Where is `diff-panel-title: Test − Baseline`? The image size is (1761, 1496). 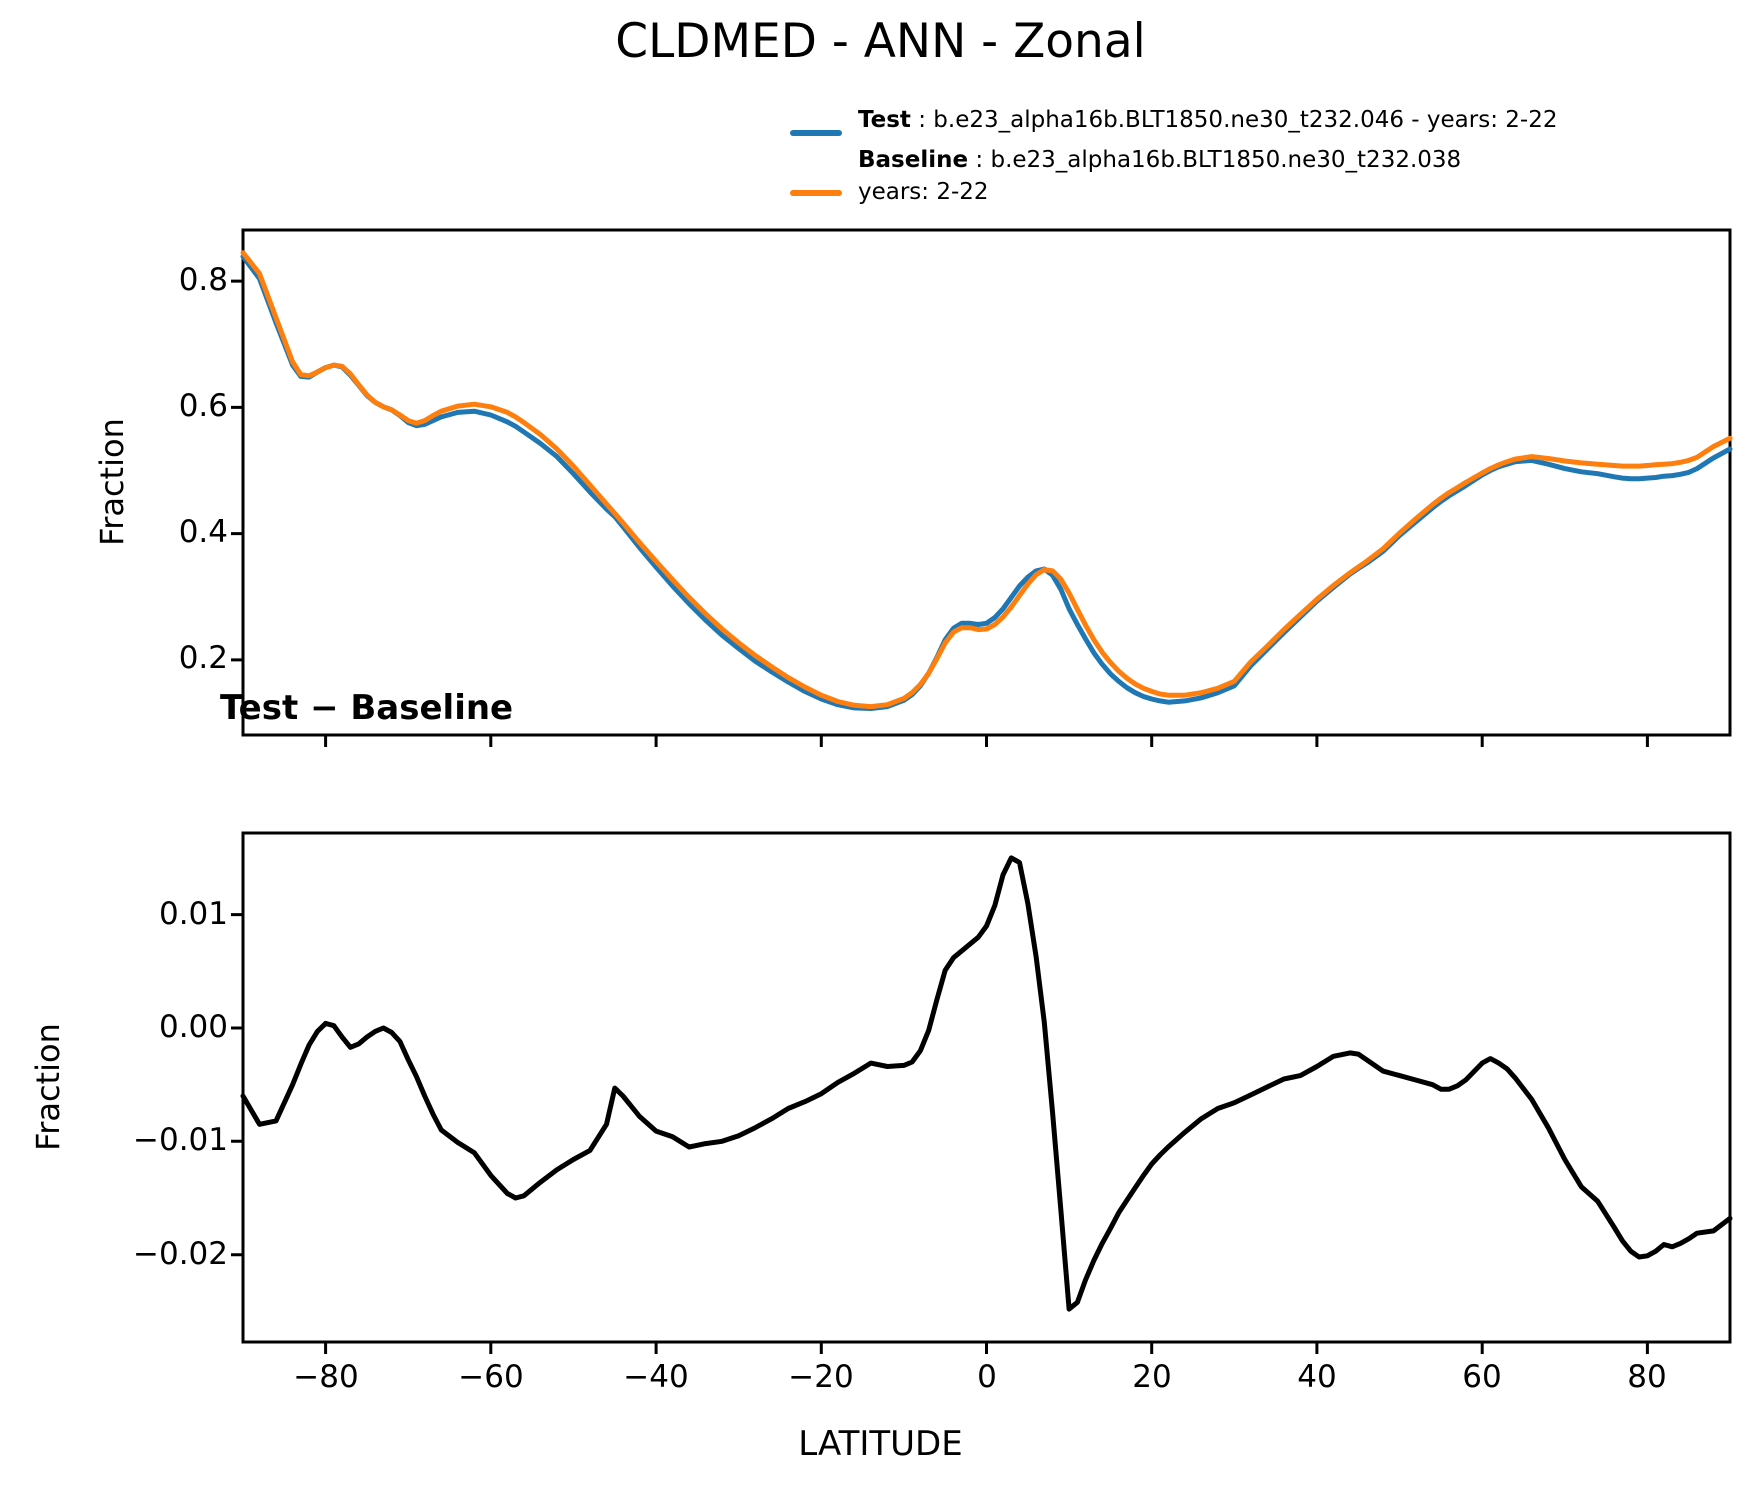 diff-panel-title: Test − Baseline is located at coordinates (367, 708).